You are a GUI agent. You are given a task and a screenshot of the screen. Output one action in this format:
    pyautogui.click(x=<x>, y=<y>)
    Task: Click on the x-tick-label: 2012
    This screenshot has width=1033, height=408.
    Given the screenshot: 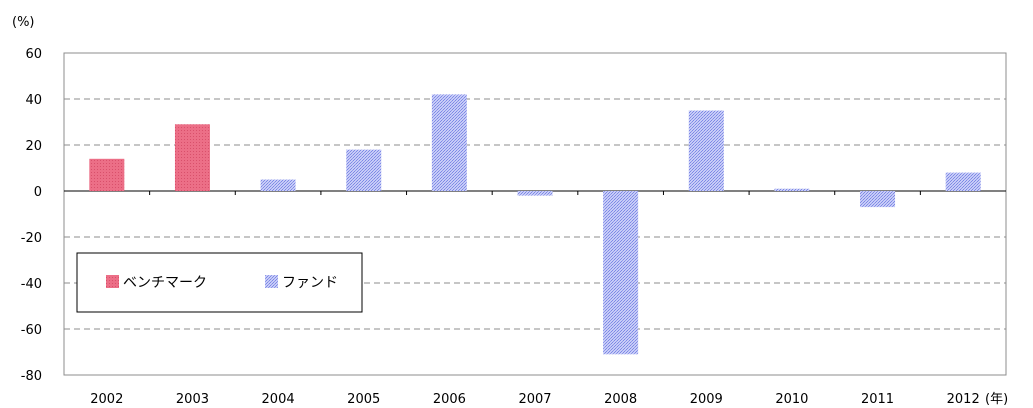 What is the action you would take?
    pyautogui.click(x=963, y=399)
    